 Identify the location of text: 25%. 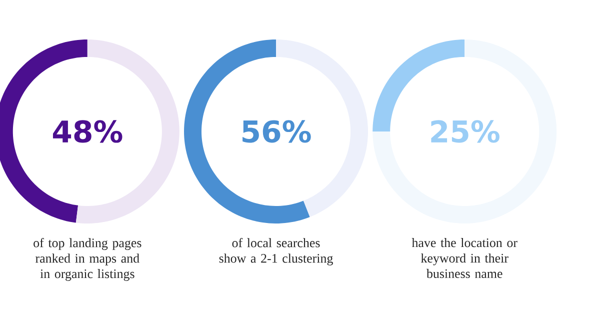
(465, 131).